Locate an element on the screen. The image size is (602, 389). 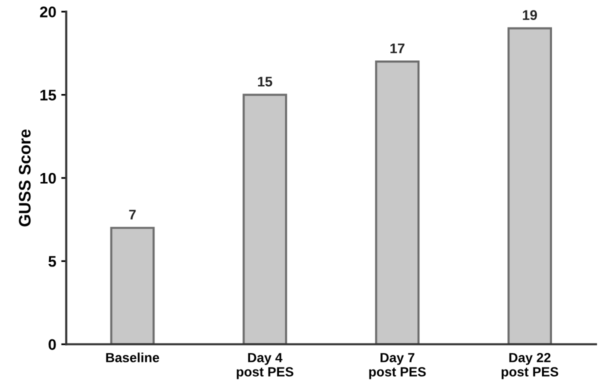
x-tick-label: Day 22 post PES is located at coordinates (530, 366).